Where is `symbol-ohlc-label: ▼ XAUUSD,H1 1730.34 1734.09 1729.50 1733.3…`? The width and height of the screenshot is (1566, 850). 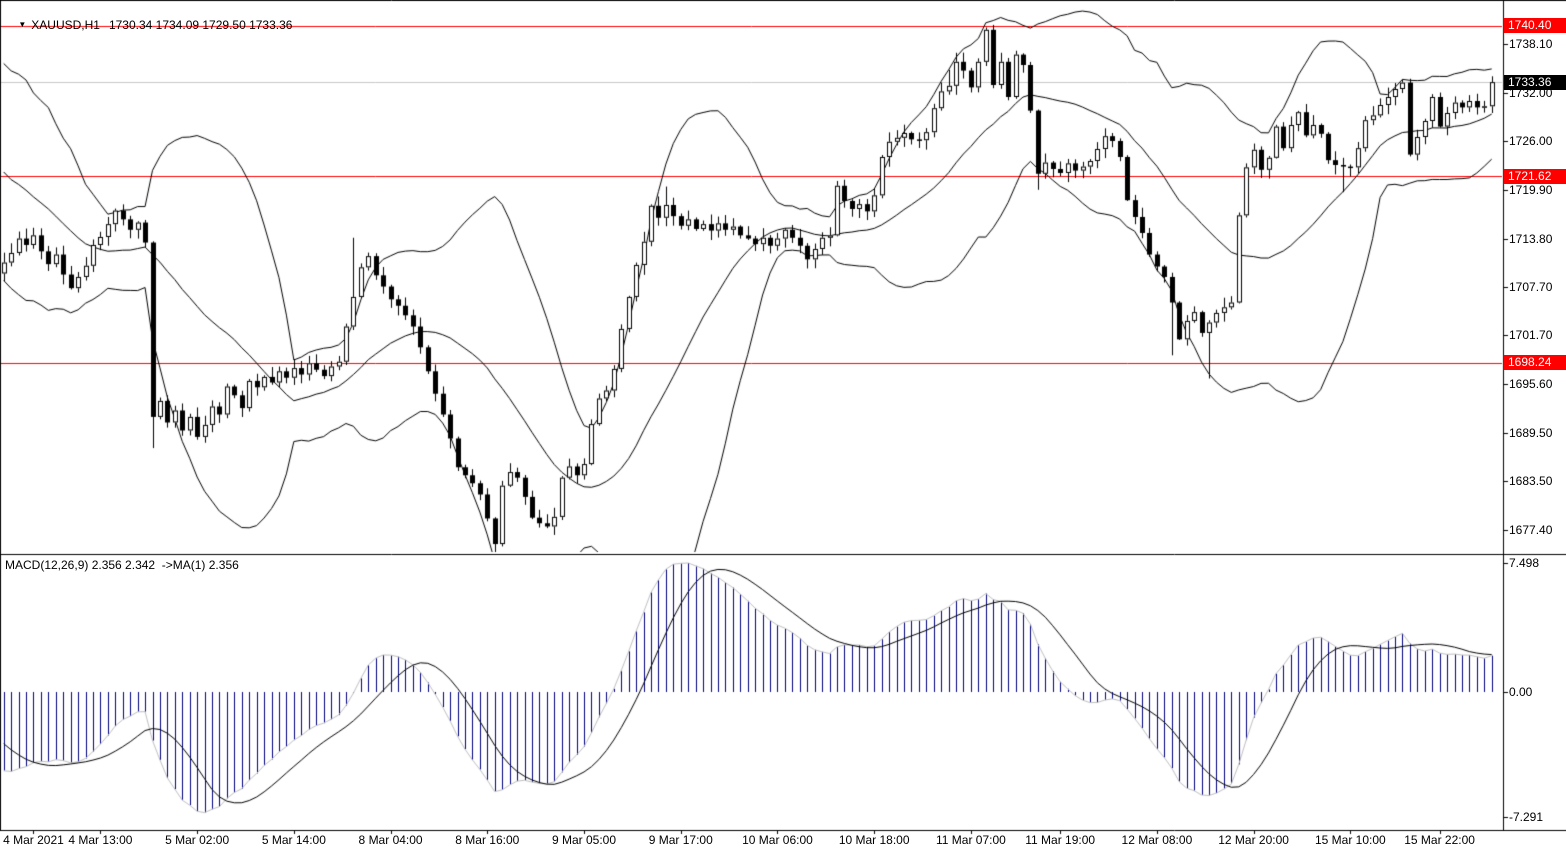
symbol-ohlc-label: ▼ XAUUSD,H1 1730.34 1734.09 1729.50 1733.3… is located at coordinates (148, 25).